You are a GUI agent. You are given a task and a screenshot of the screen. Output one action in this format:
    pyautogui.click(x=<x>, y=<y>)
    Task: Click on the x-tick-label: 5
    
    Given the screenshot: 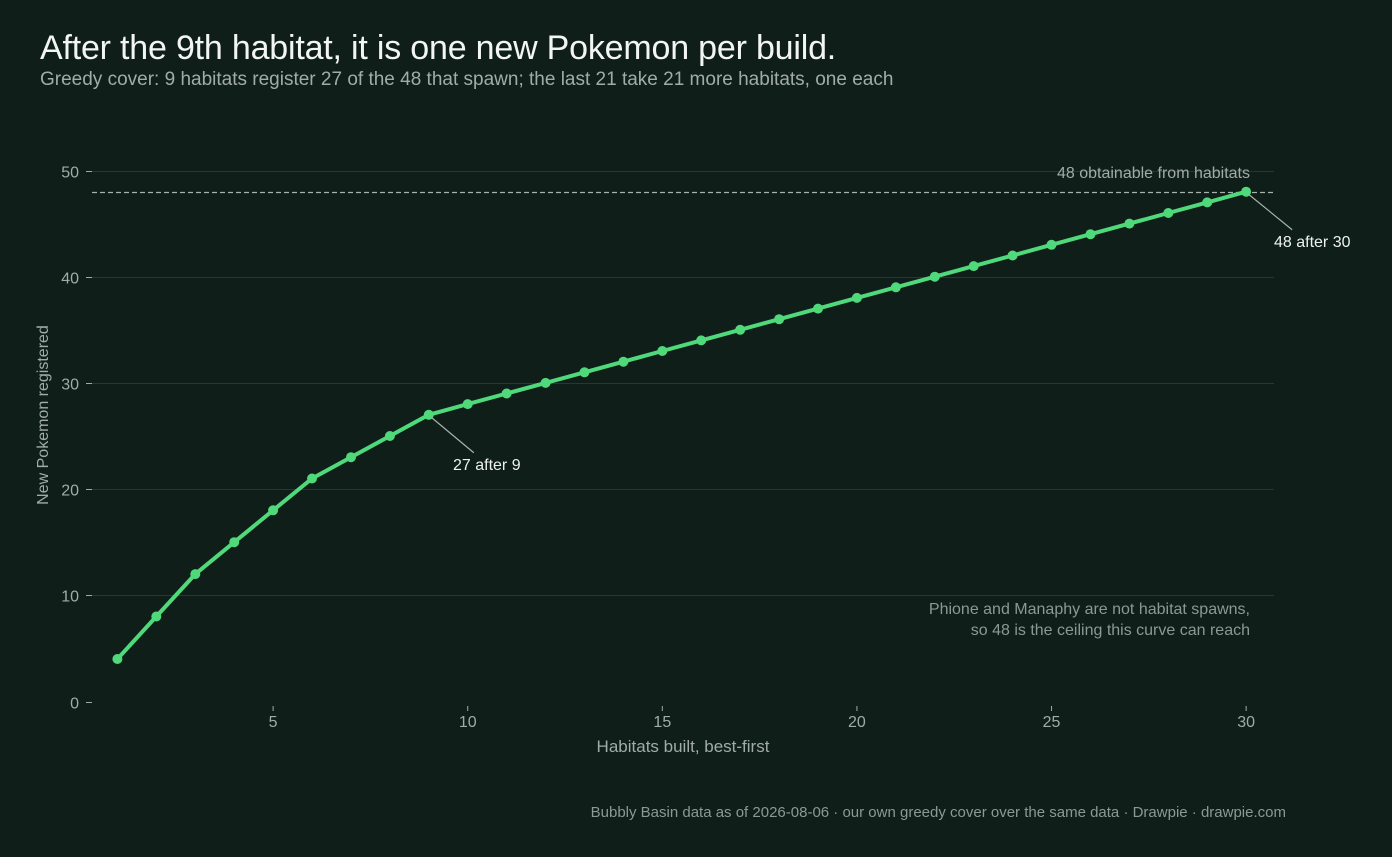 What is the action you would take?
    pyautogui.click(x=273, y=722)
    